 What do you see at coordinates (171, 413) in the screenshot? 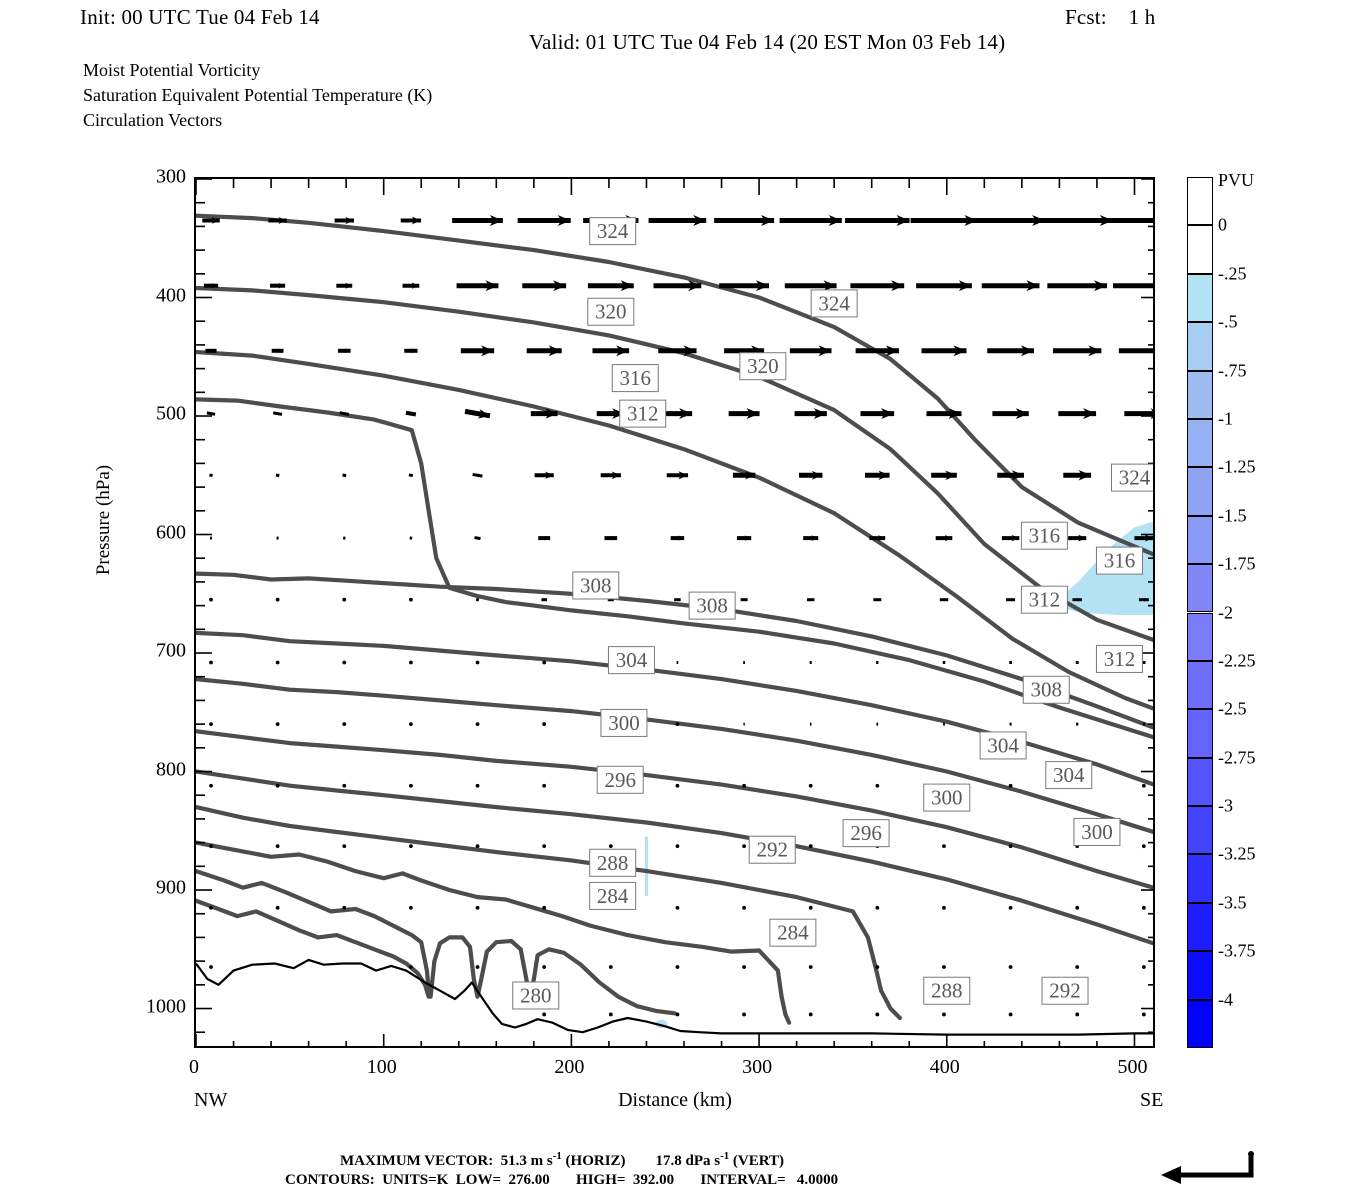
I see `y-tick-500: 500` at bounding box center [171, 413].